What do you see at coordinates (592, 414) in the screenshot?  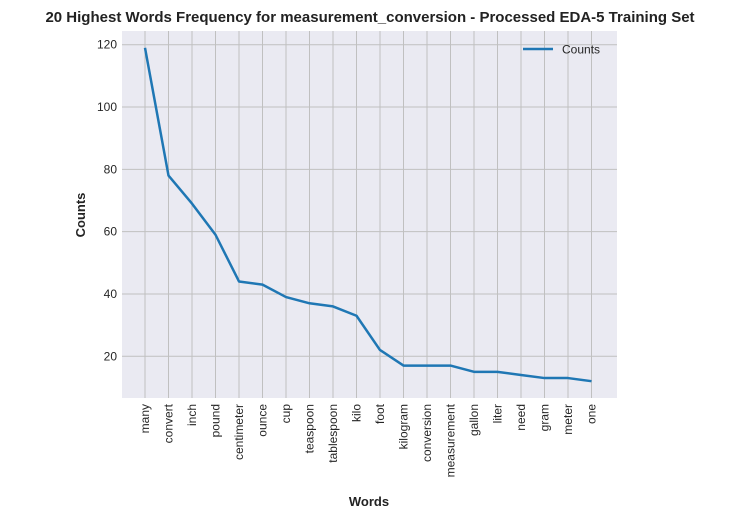 I see `x-tick-label: one` at bounding box center [592, 414].